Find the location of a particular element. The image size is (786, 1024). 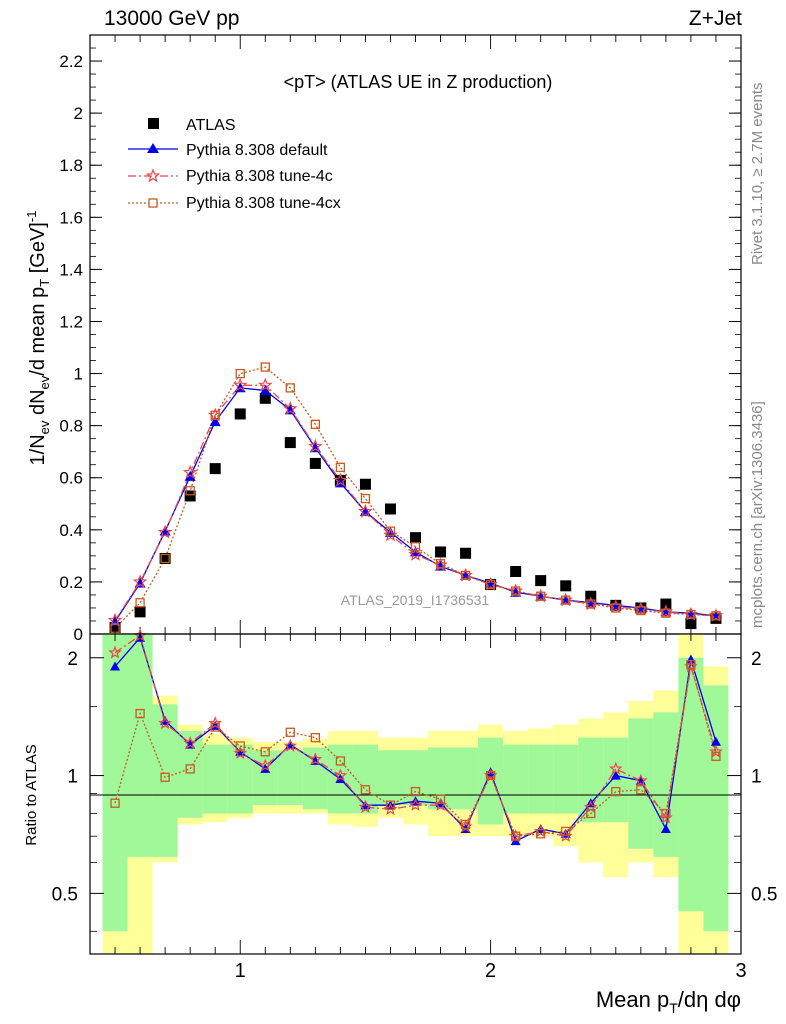

y-tick-label: 1.6 is located at coordinates (71, 217).